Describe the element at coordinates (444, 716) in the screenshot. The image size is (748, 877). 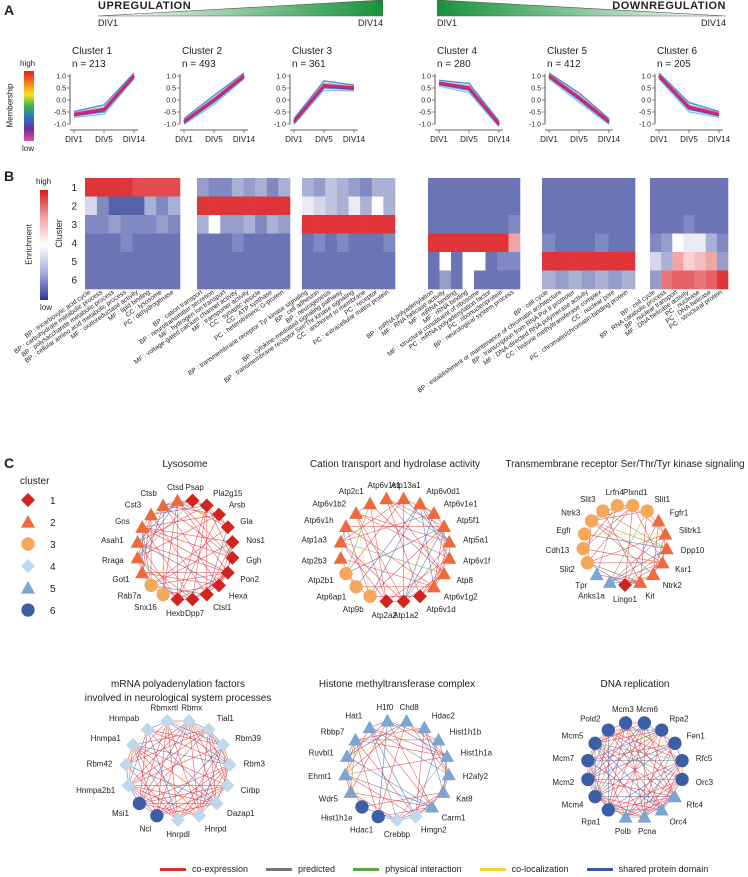
I see `gene-label: Hdac2` at that location.